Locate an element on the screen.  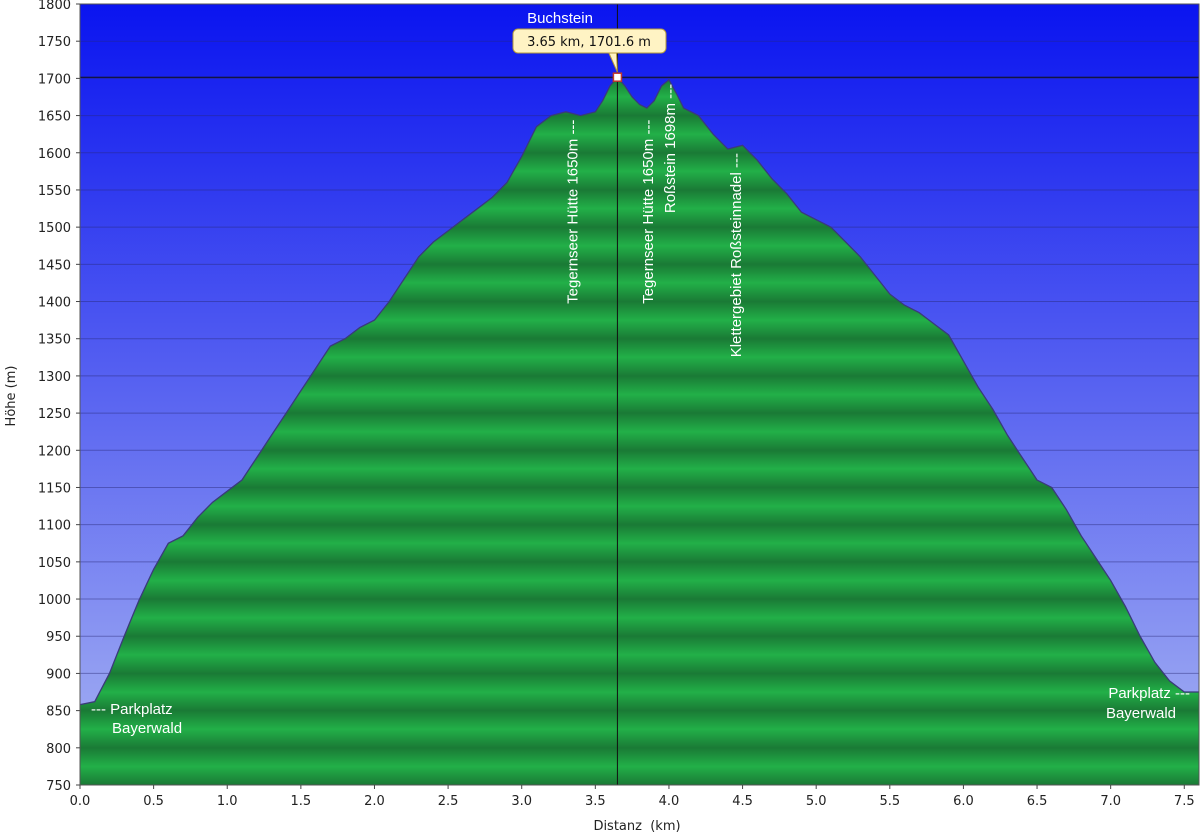
x-tick-label-0.5: 0.5 is located at coordinates (153, 801).